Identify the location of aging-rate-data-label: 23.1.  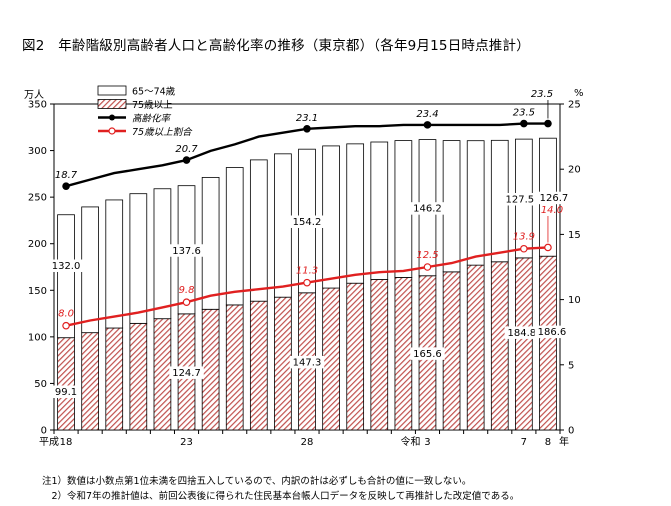
(307, 118).